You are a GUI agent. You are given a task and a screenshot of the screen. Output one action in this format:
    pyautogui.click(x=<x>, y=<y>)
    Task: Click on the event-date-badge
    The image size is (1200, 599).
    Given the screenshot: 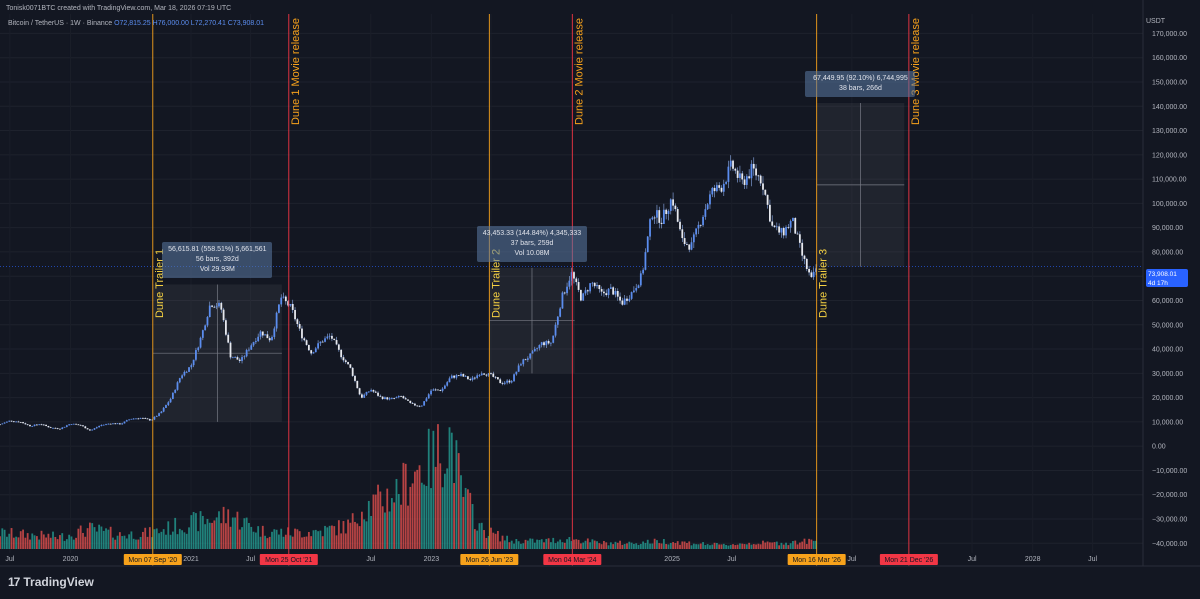 What is the action you would take?
    pyautogui.click(x=908, y=559)
    